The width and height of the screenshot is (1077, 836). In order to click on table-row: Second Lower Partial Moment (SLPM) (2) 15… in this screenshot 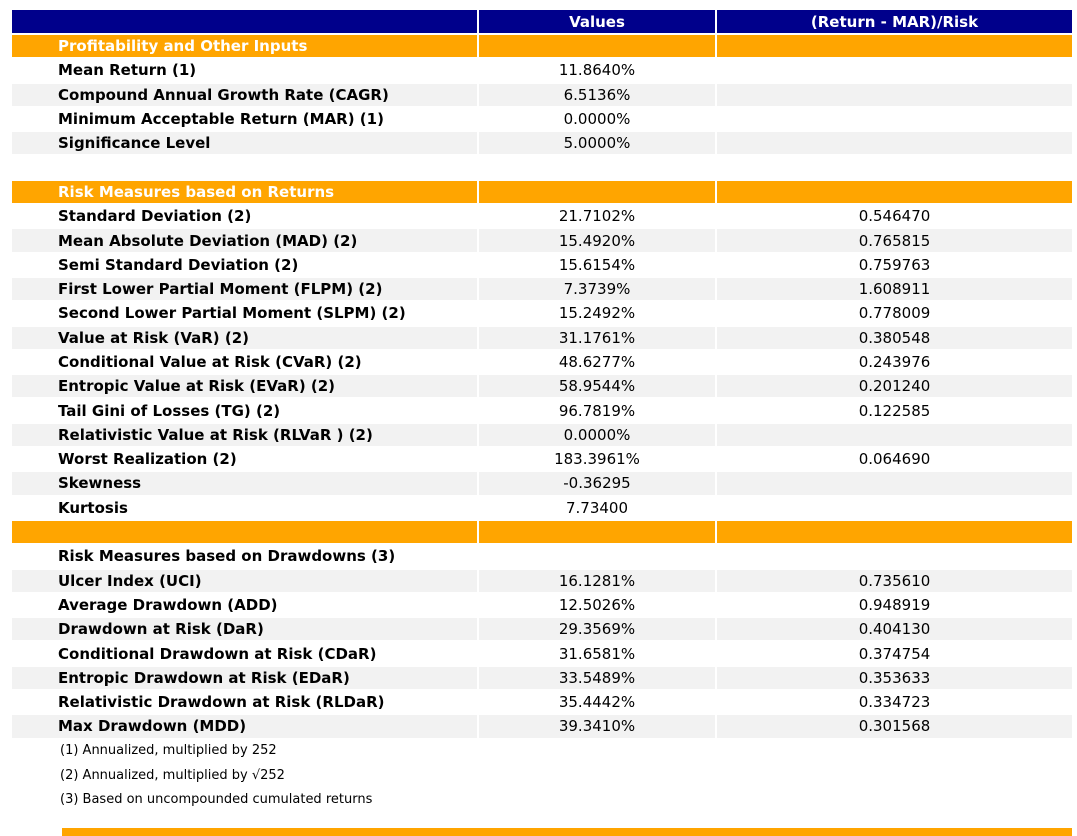, I will do `click(542, 314)`.